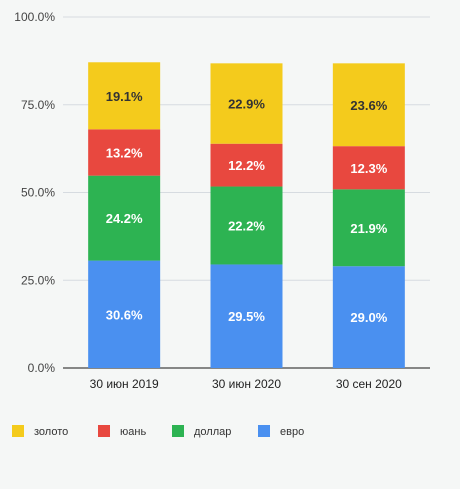 This screenshot has width=460, height=489. Describe the element at coordinates (369, 384) in the screenshot. I see `category-label: 30 сен 2020` at that location.